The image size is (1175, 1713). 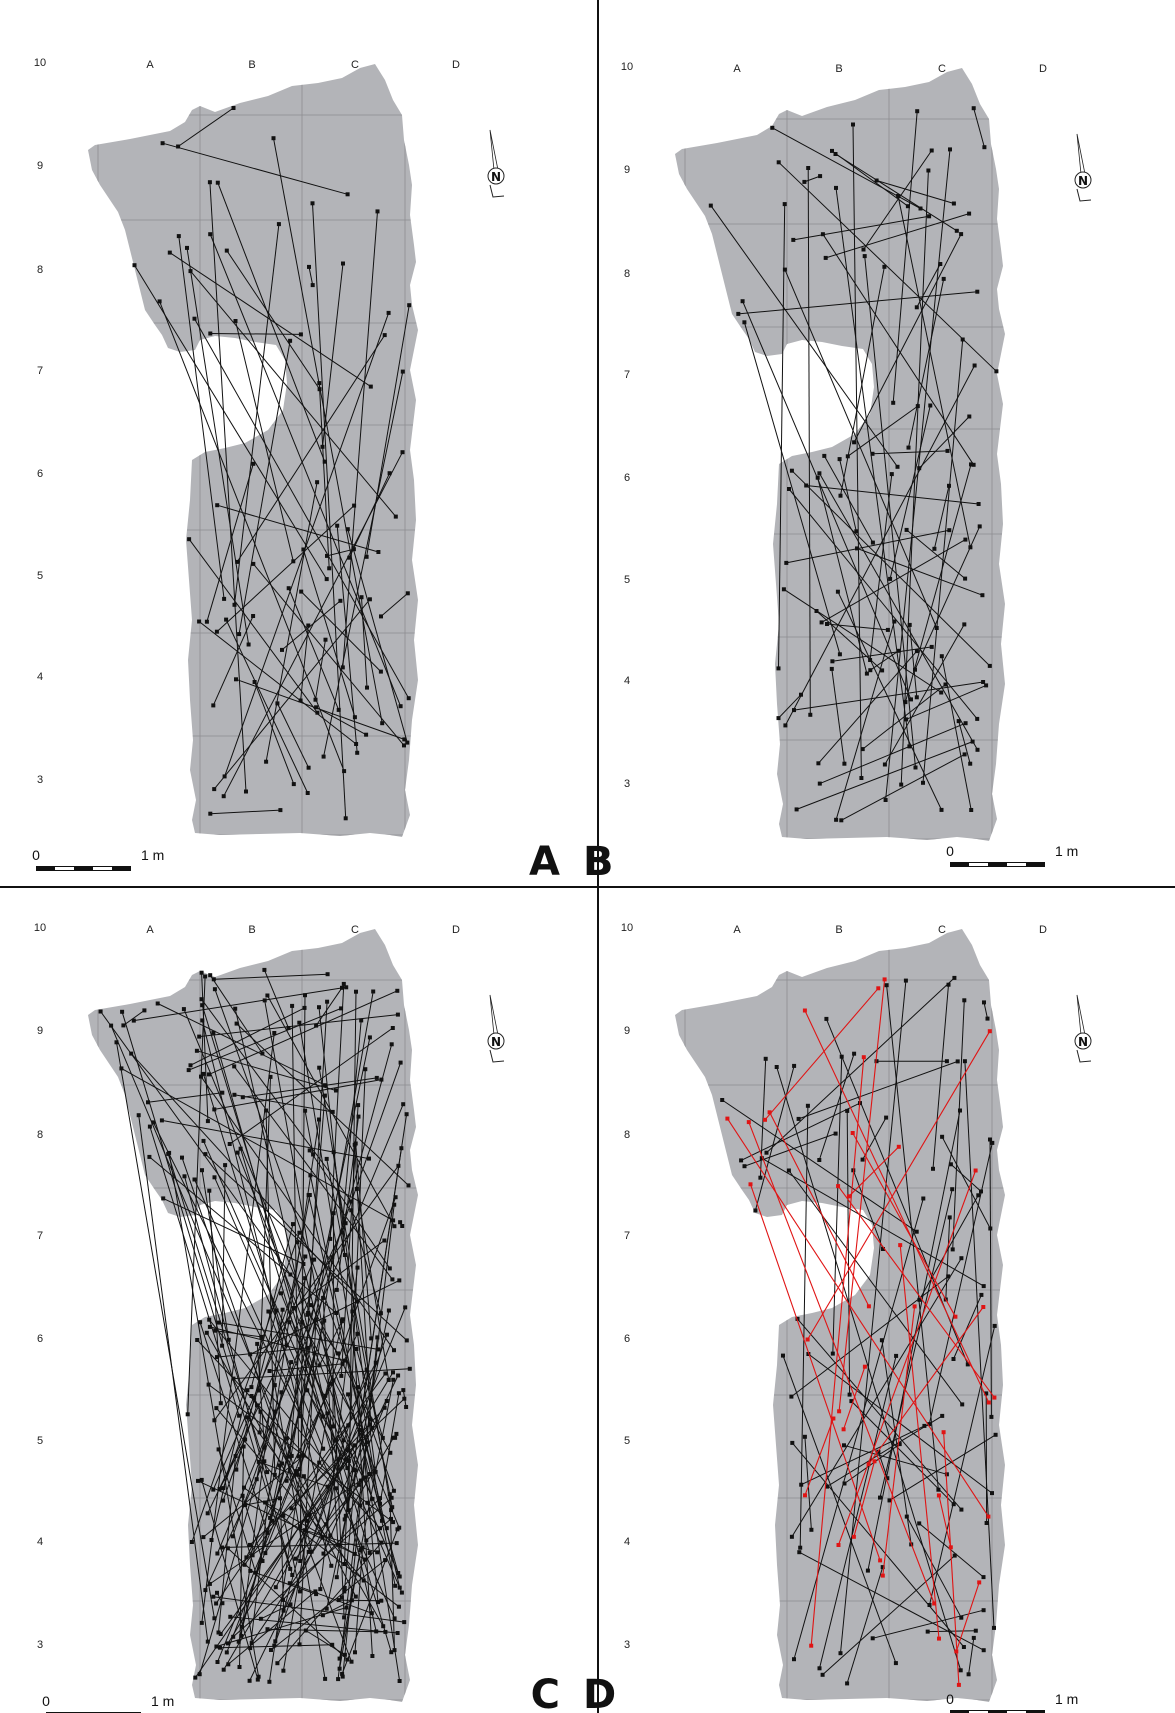 I want to click on refit-lines, so click(x=859, y=1331).